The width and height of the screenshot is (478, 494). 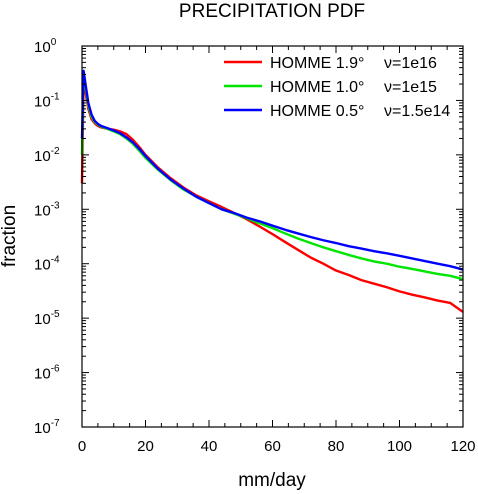 I want to click on y-tick-label: 10⁻², so click(x=47, y=155).